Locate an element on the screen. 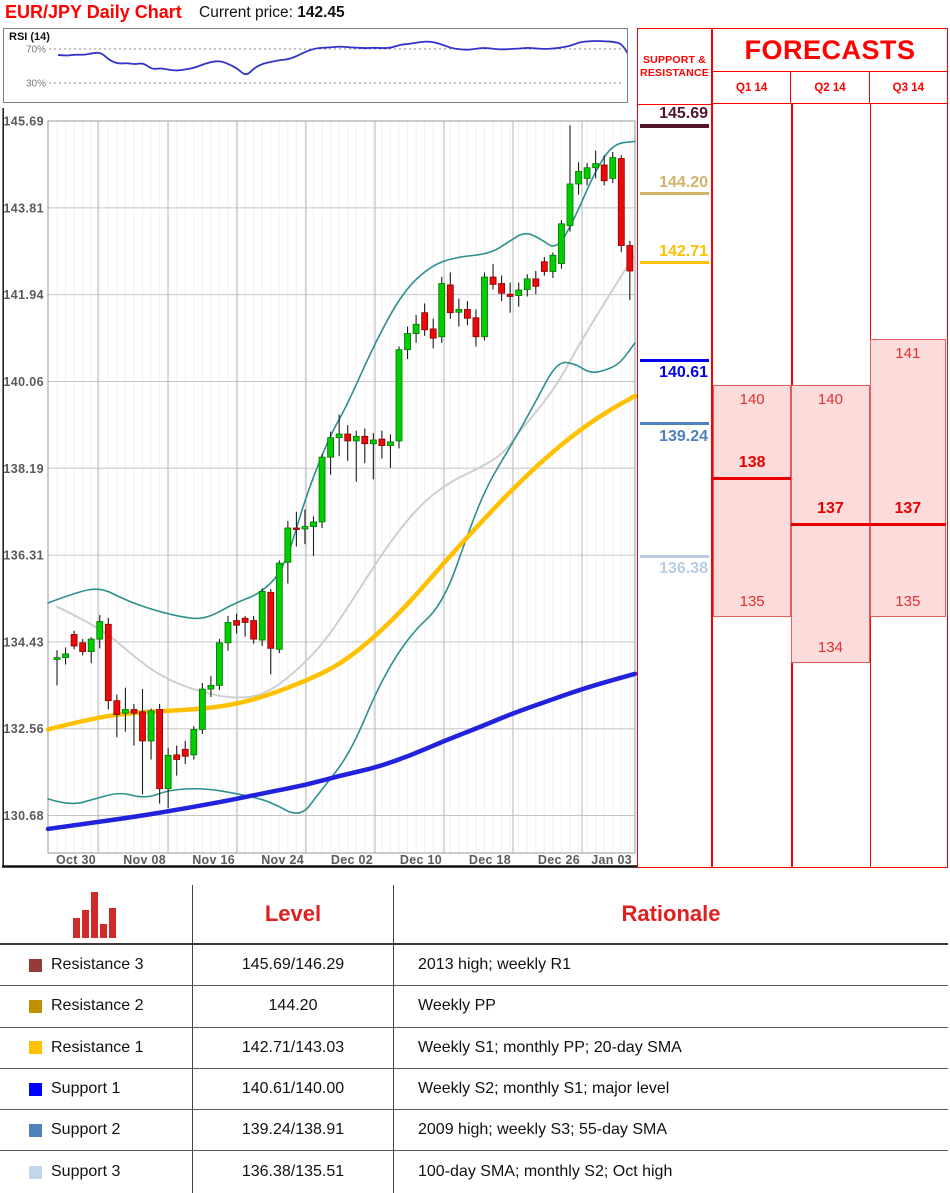 Image resolution: width=950 pixels, height=1193 pixels. bar-chart-icon-svg is located at coordinates (94, 915).